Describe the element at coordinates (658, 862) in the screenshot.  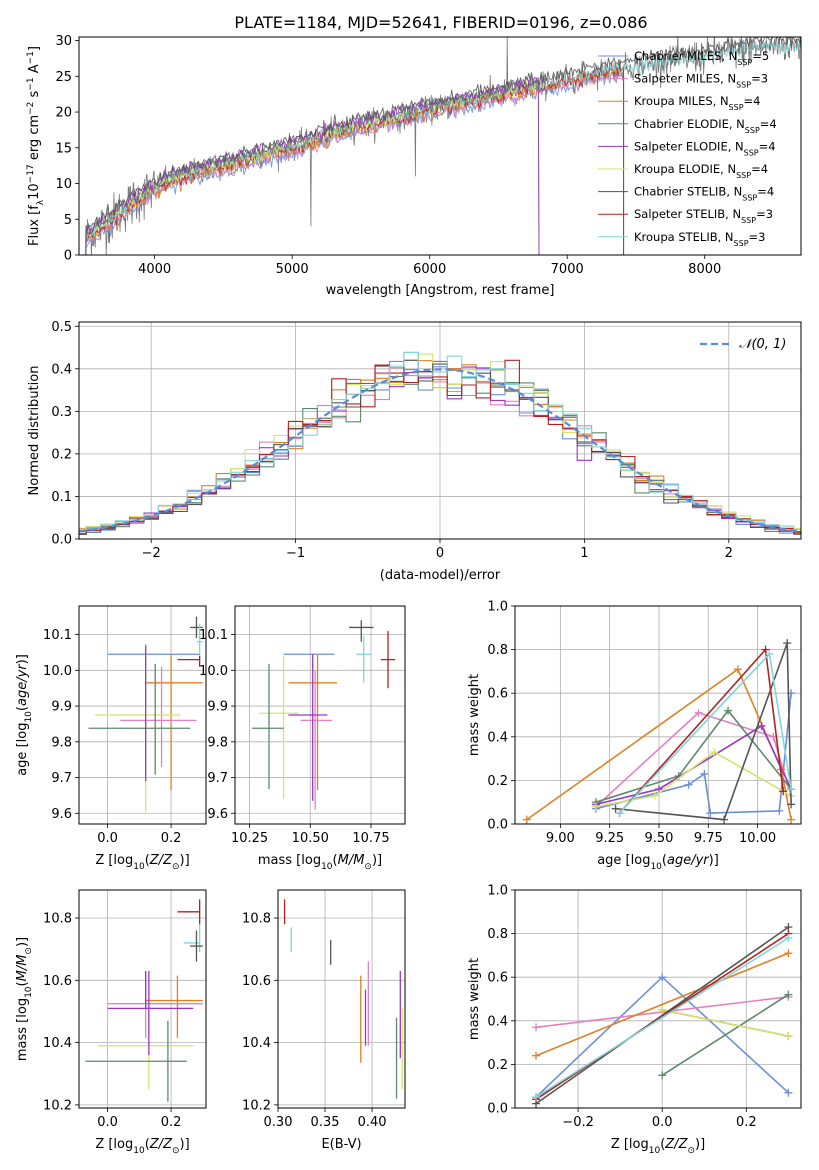
I see `x-axis-label: age [log10(age/yr)]` at that location.